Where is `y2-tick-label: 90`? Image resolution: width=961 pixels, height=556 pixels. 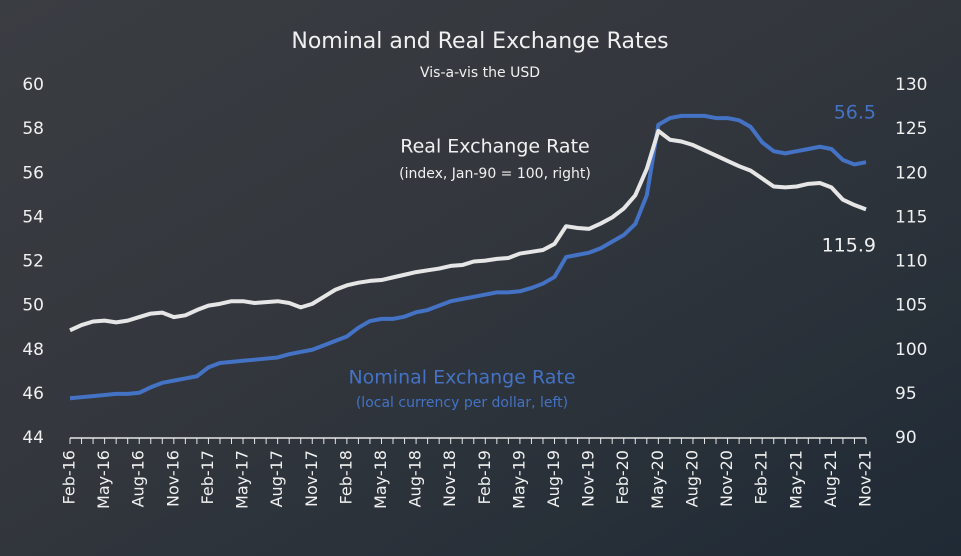 y2-tick-label: 90 is located at coordinates (906, 438).